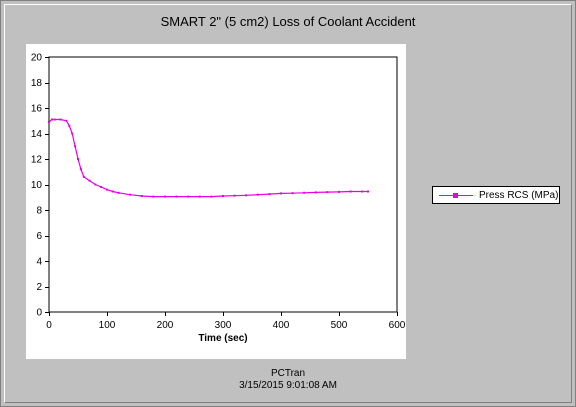 The width and height of the screenshot is (576, 407). I want to click on legend-swatch, so click(456, 195).